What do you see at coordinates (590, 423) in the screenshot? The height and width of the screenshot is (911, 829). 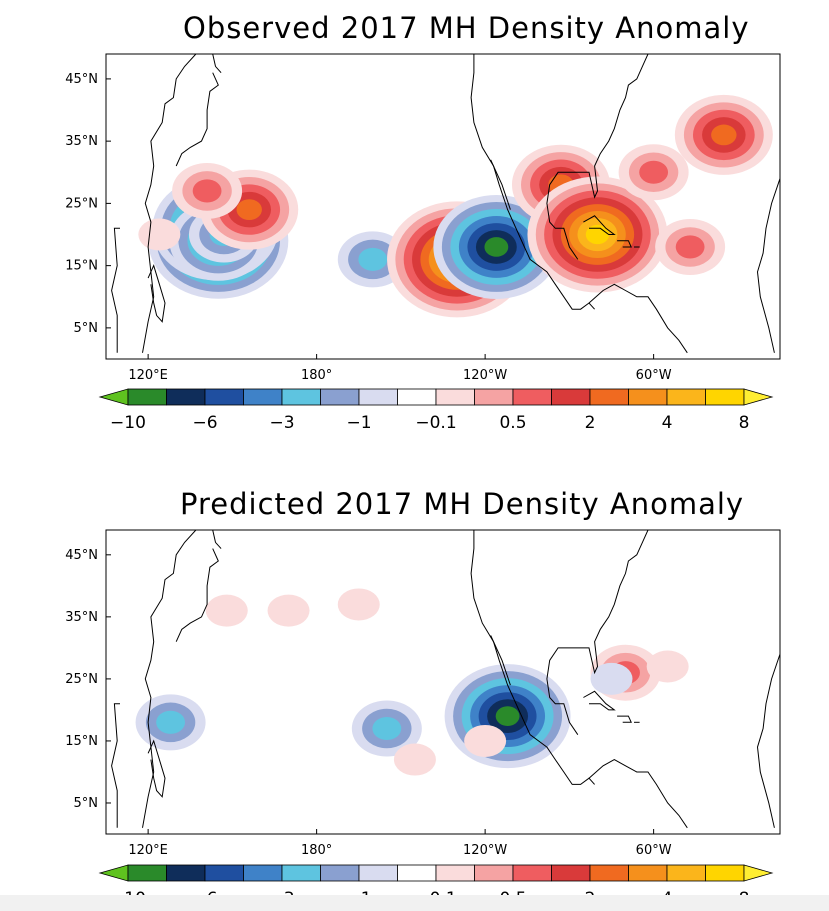 I see `colorbar-tick-label: 2` at bounding box center [590, 423].